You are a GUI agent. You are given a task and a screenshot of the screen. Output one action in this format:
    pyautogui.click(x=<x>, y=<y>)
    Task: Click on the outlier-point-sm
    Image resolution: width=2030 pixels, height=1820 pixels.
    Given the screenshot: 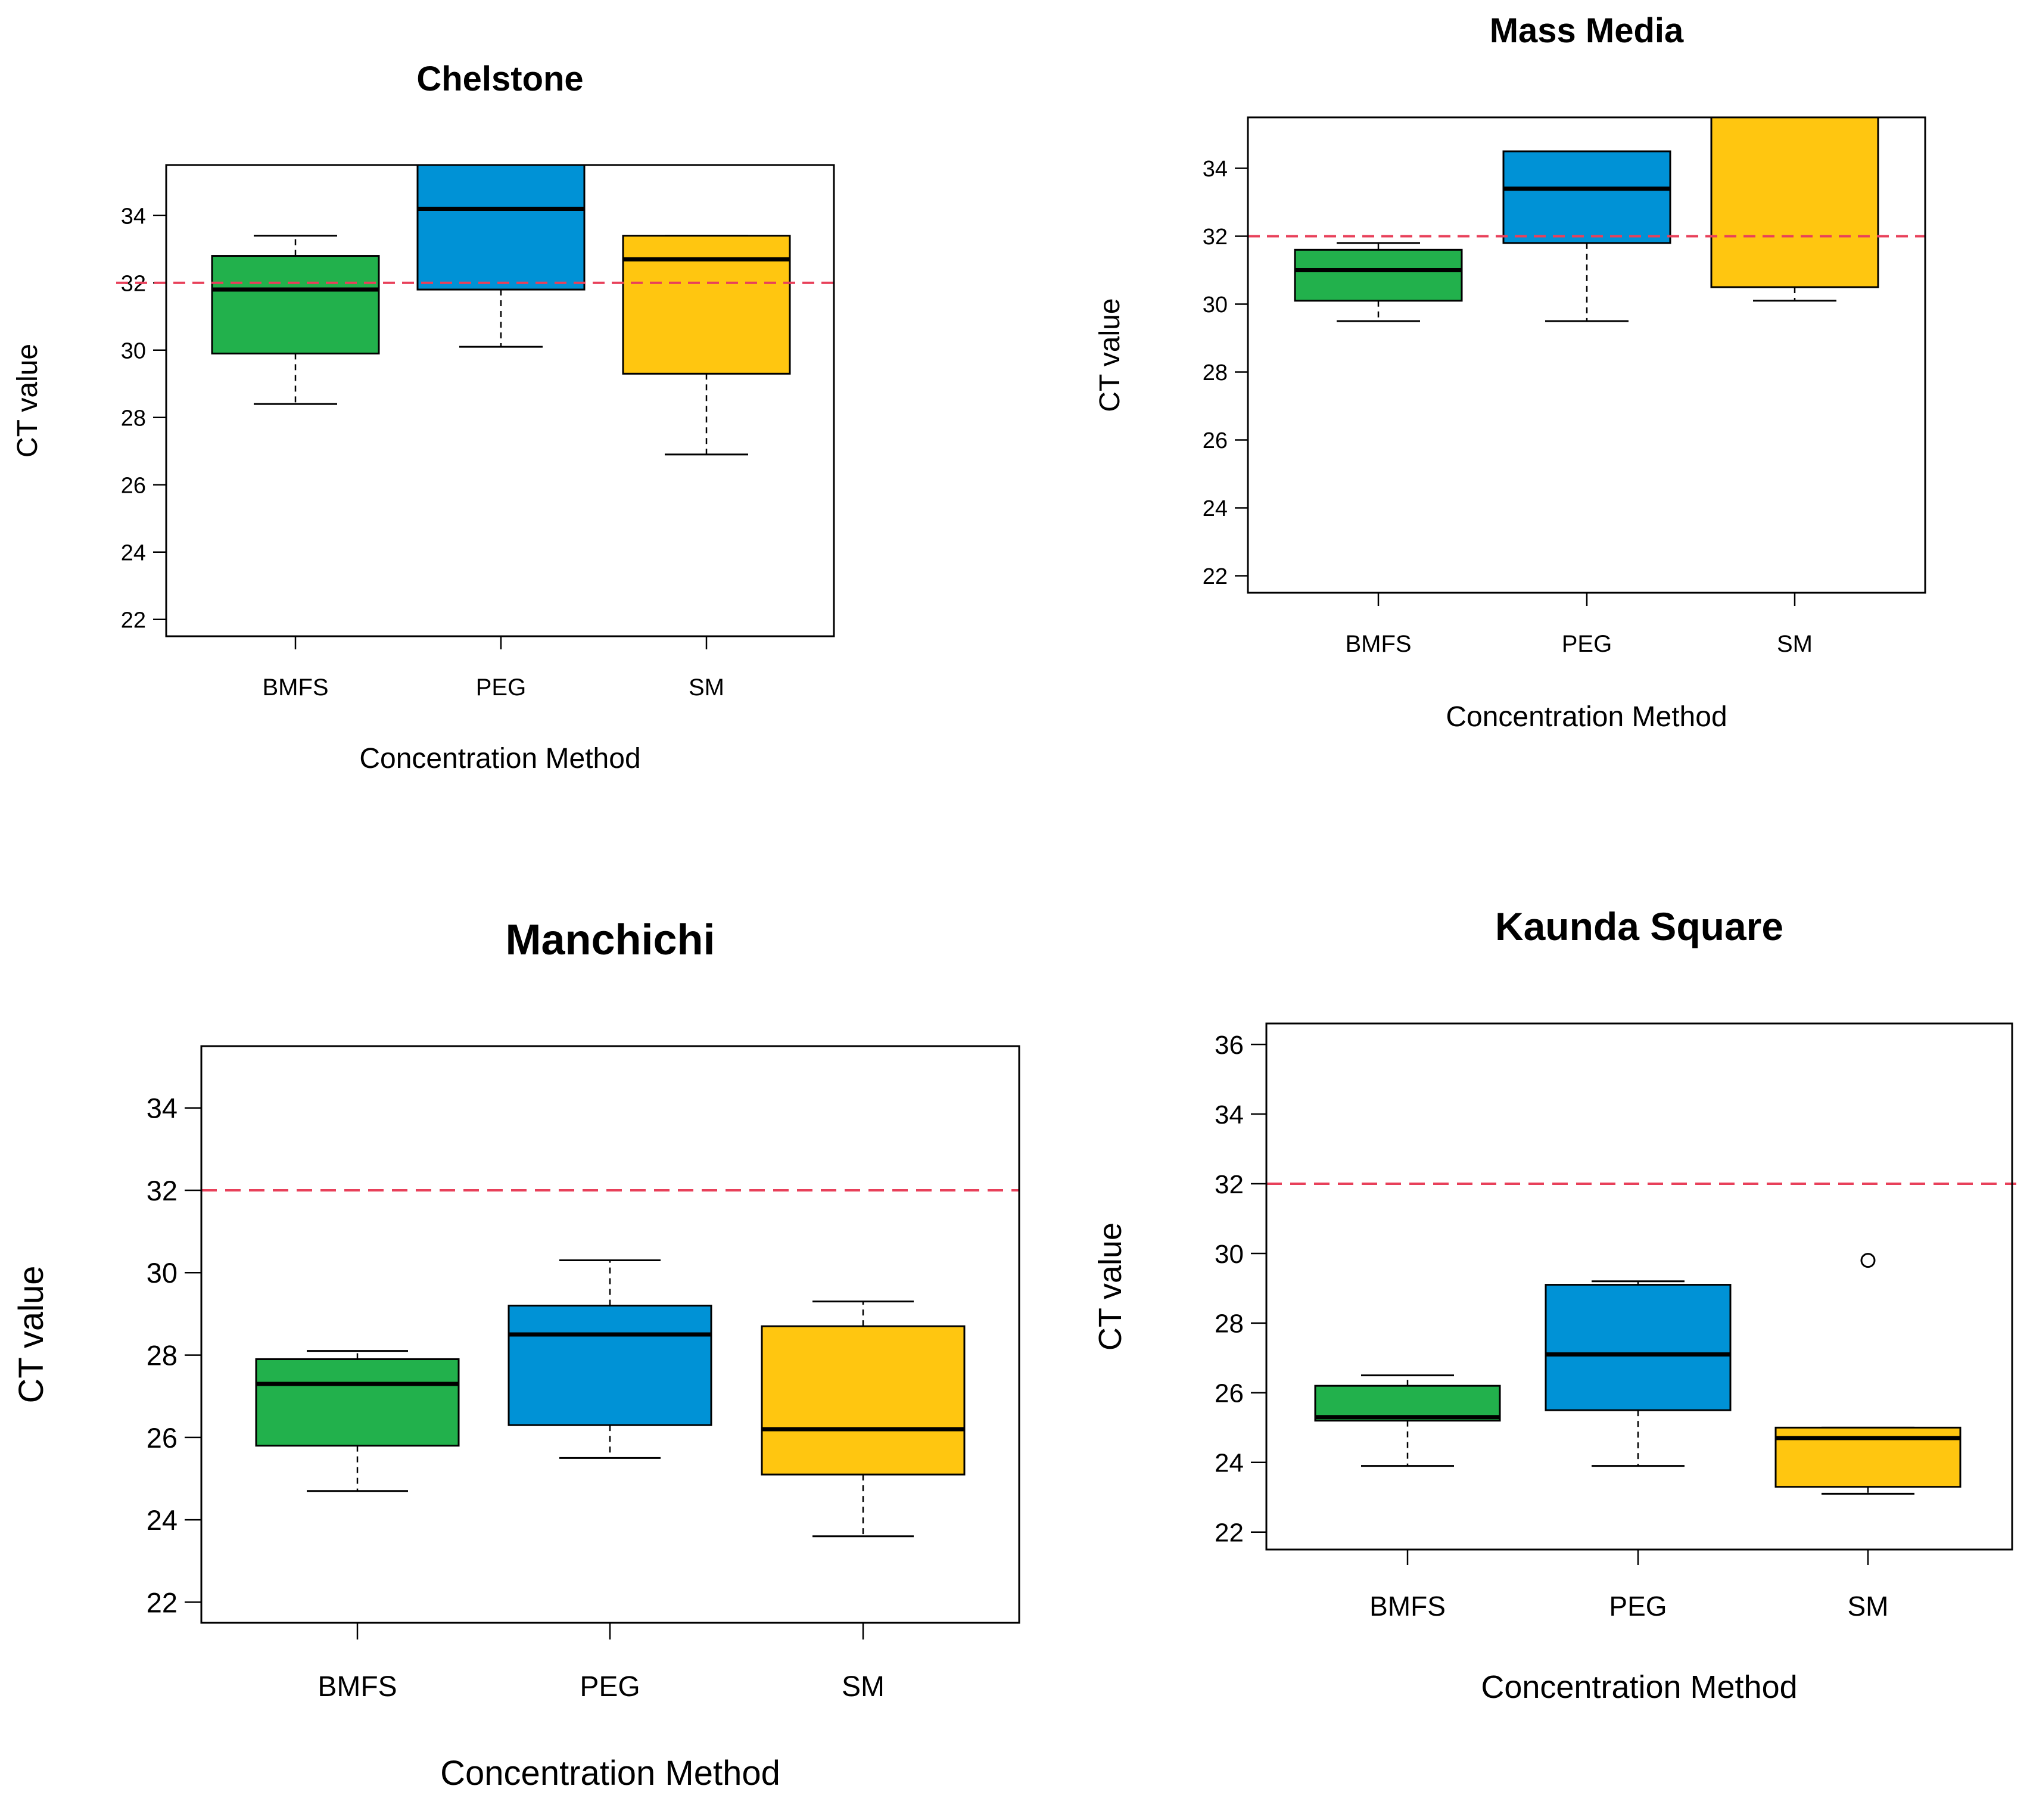 What is the action you would take?
    pyautogui.click(x=1868, y=1260)
    